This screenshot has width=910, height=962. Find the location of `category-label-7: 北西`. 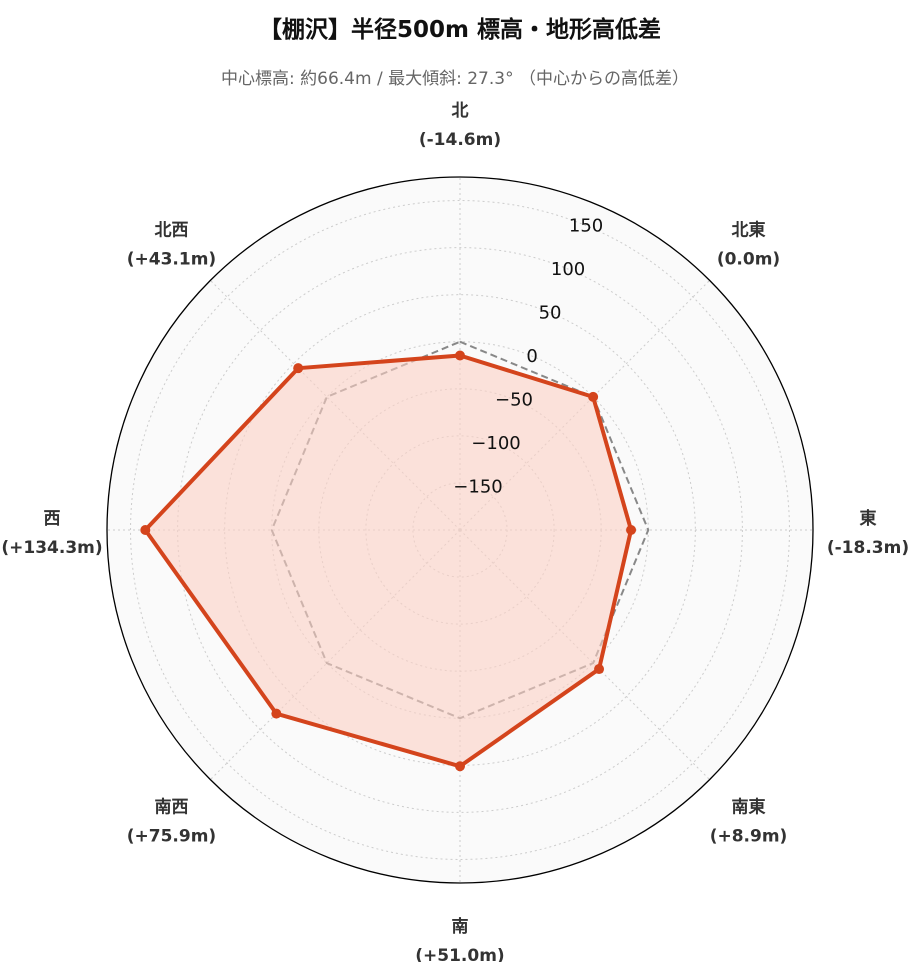

category-label-7: 北西 is located at coordinates (172, 231).